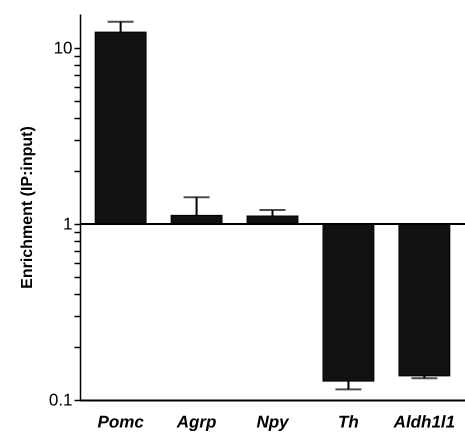 The width and height of the screenshot is (465, 446). I want to click on y-axis-title: Enrichment (IP:input), so click(27, 207).